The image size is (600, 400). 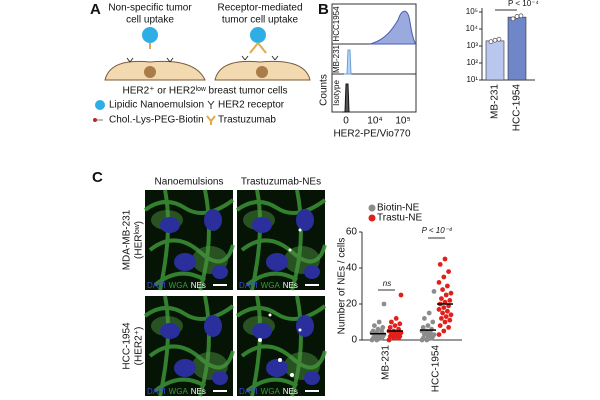 I want to click on caption: HER2⁺ or HER2ˡᵒʷ breast tumor cells, so click(x=205, y=91).